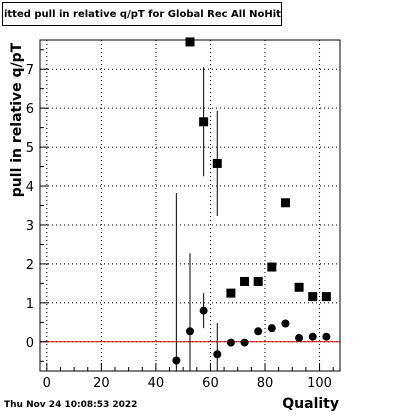 This screenshot has width=400, height=414. What do you see at coordinates (30, 304) in the screenshot?
I see `y-tick-label: 1` at bounding box center [30, 304].